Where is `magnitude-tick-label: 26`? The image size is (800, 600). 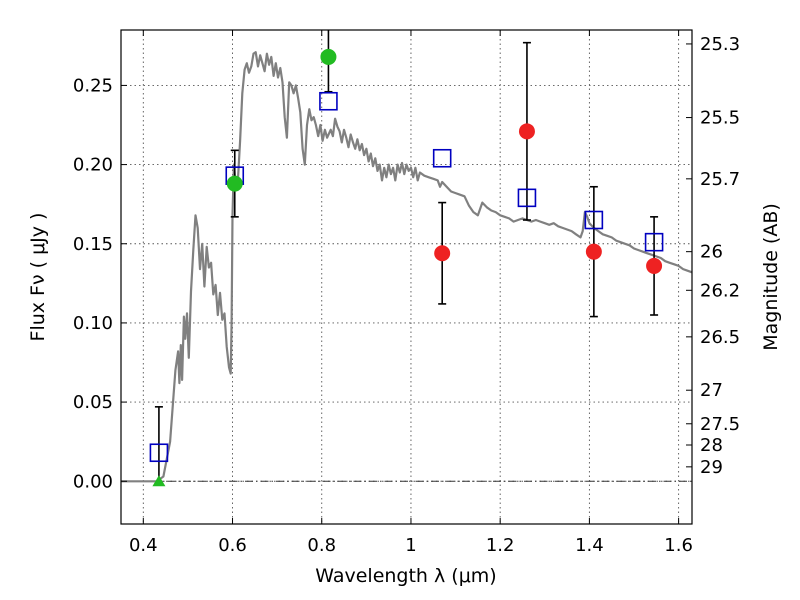
magnitude-tick-label: 26 is located at coordinates (711, 252).